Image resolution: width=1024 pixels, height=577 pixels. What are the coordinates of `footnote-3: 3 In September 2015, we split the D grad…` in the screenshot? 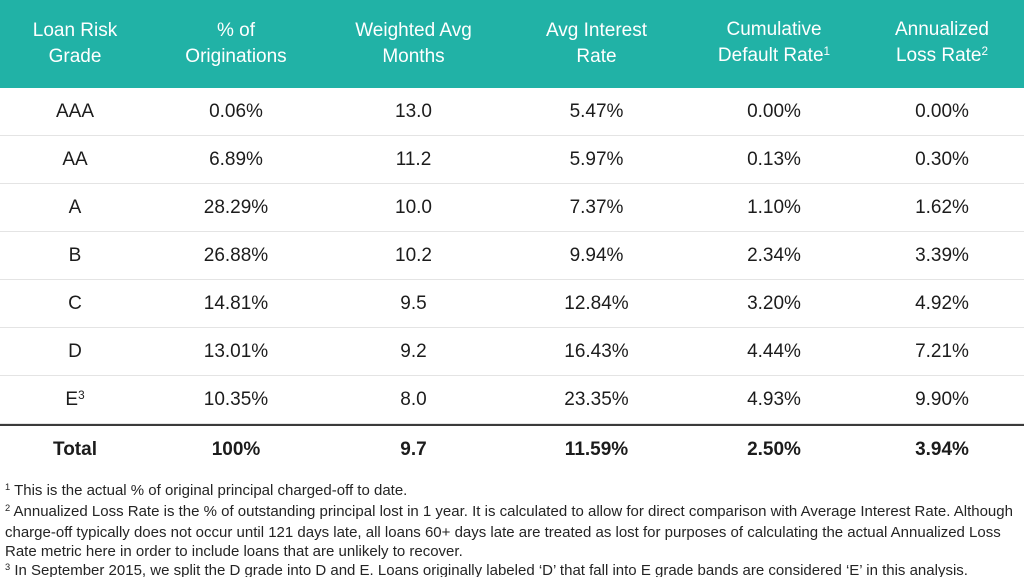 It's located at (486, 569).